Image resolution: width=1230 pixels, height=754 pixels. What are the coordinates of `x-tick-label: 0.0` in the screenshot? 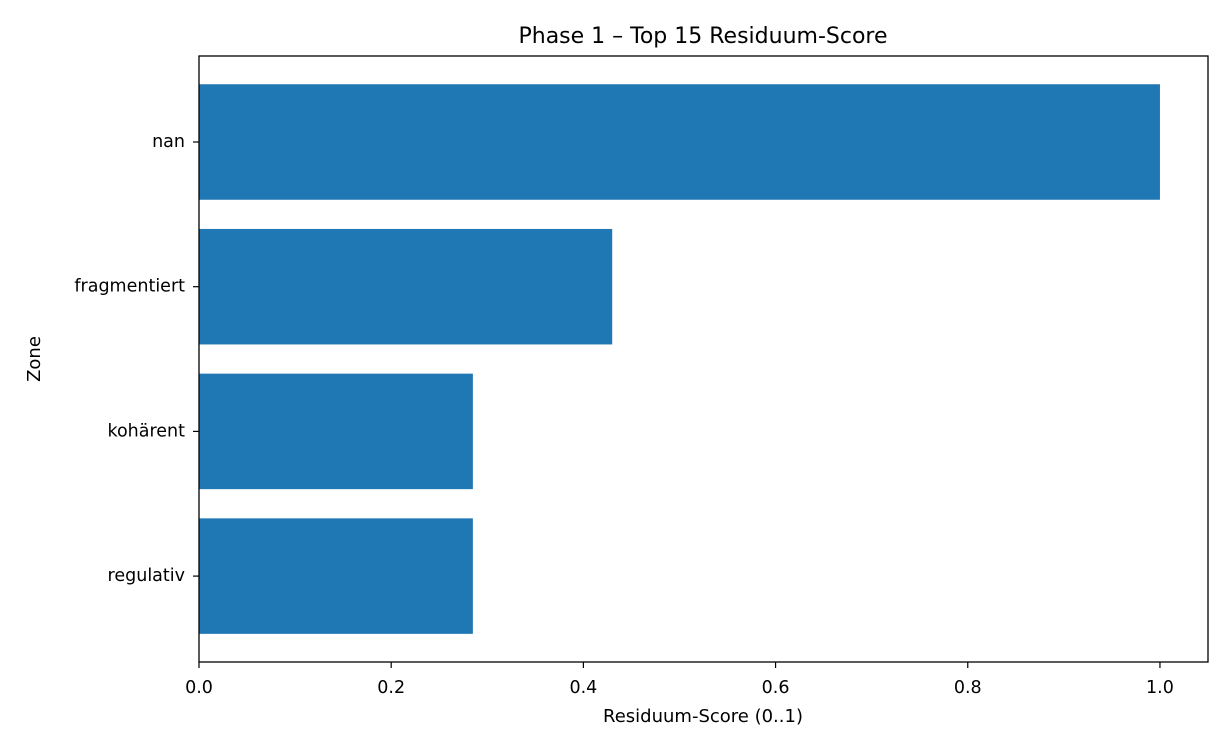 It's located at (199, 688).